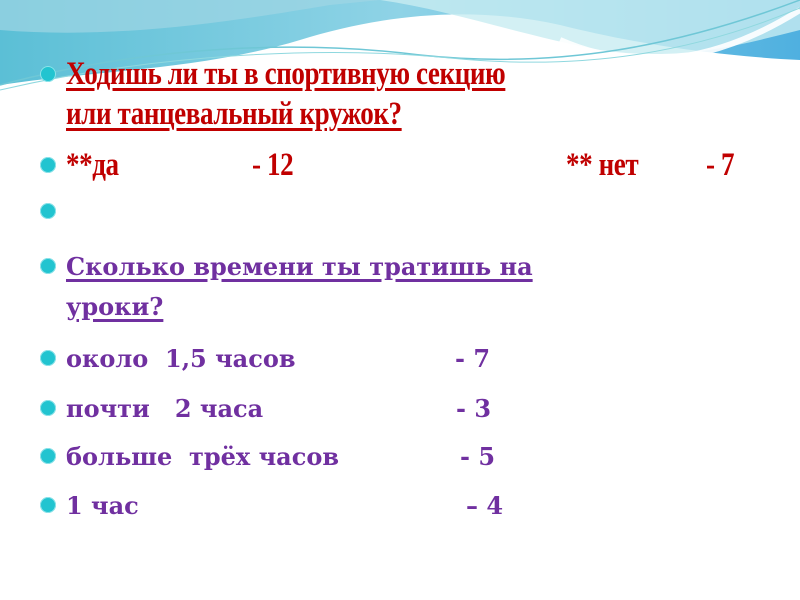 This screenshot has height=600, width=800. I want to click on answer-row: больше трёх часов - 5, so click(280, 456).